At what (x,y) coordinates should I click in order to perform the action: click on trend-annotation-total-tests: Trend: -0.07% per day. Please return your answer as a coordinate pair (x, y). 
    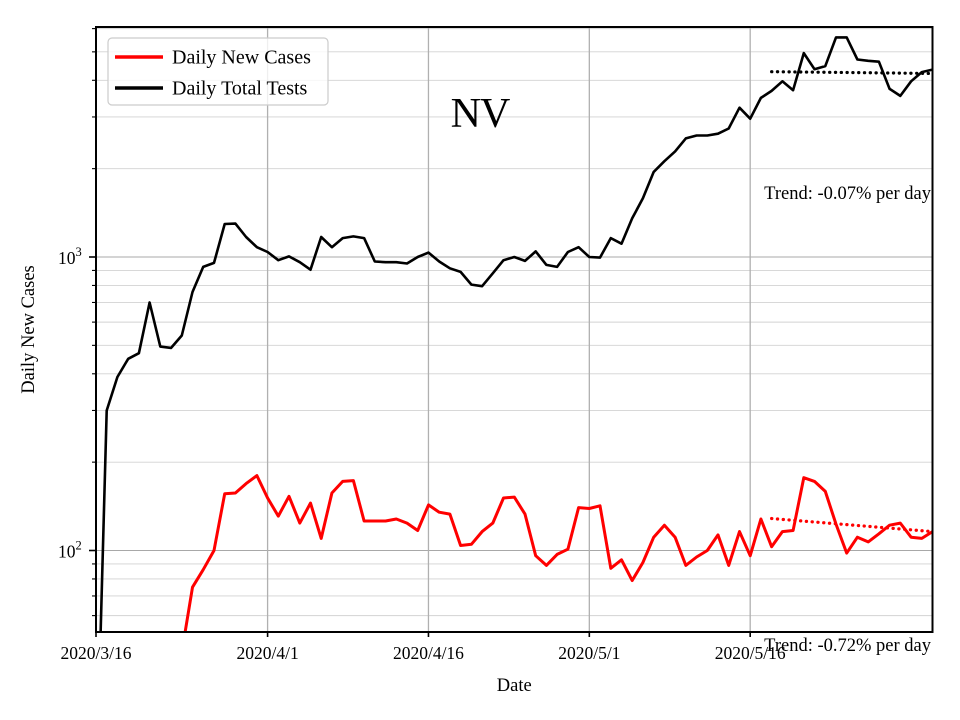
    Looking at the image, I should click on (848, 194).